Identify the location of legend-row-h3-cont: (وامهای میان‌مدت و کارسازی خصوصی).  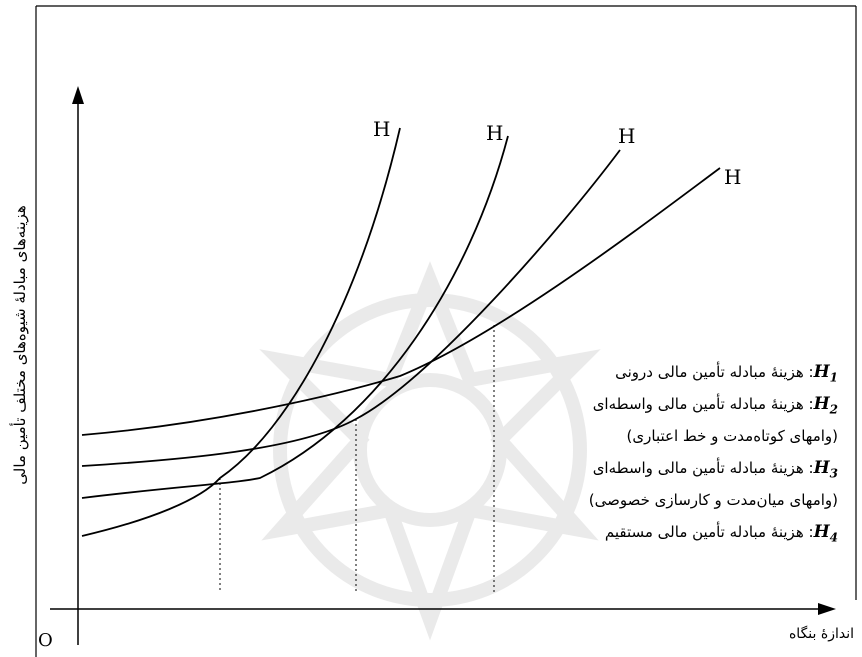
(628, 500).